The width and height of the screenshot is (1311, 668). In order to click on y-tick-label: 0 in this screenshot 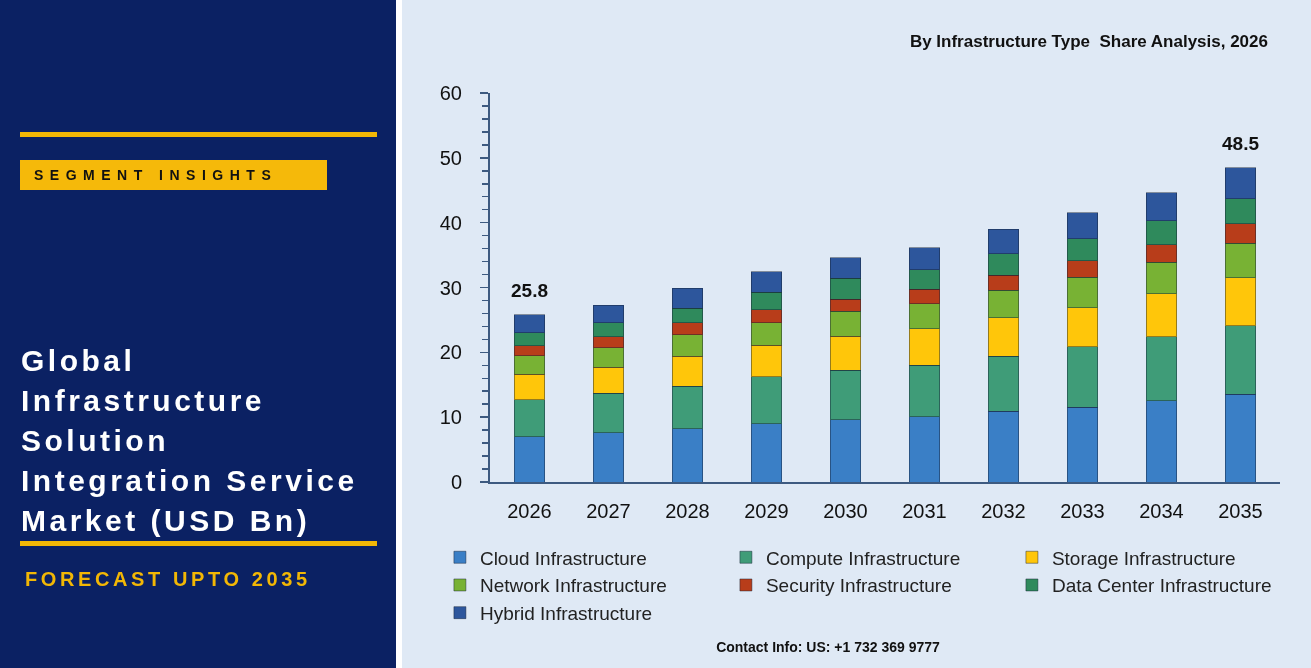, I will do `click(456, 482)`.